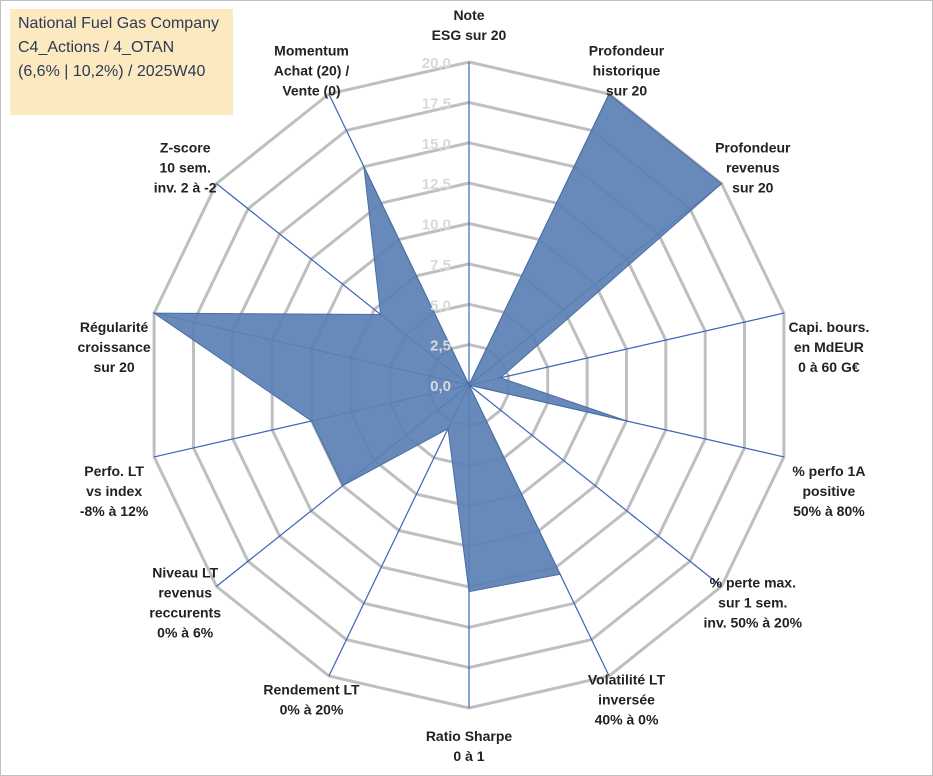 The height and width of the screenshot is (776, 933). Describe the element at coordinates (829, 367) in the screenshot. I see `axis-label-3-line-2: 0 à 60 G€` at that location.